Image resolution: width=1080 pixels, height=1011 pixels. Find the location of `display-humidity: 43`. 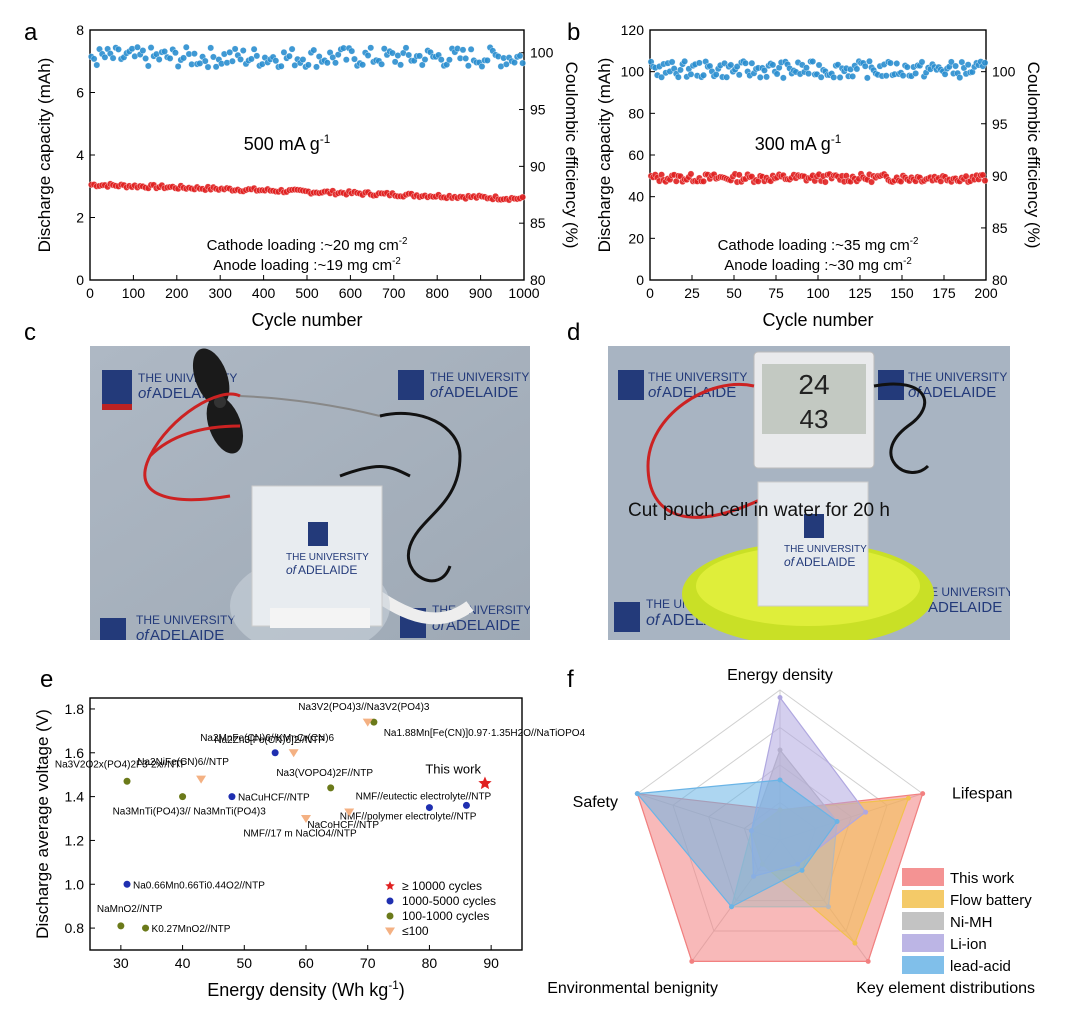

display-humidity: 43 is located at coordinates (814, 419).